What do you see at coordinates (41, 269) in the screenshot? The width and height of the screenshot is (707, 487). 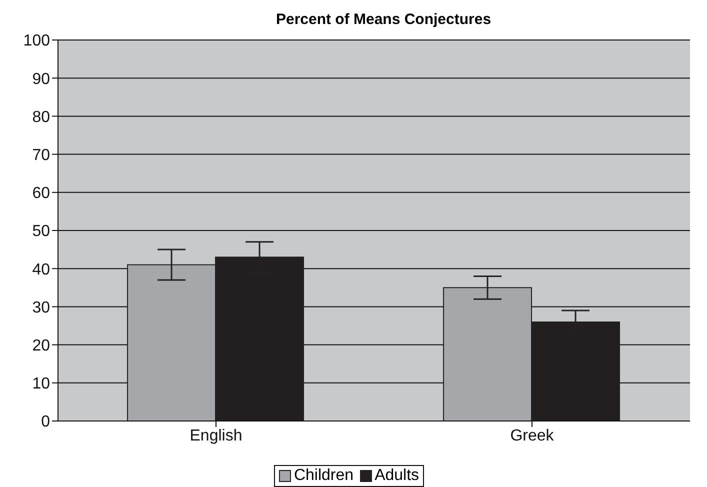 I see `y-tick-label: 40` at bounding box center [41, 269].